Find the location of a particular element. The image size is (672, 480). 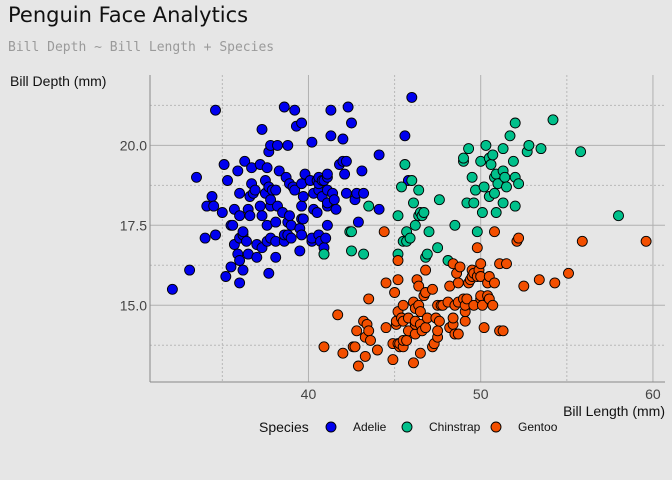

legend-swatch-chinstrap is located at coordinates (407, 427).